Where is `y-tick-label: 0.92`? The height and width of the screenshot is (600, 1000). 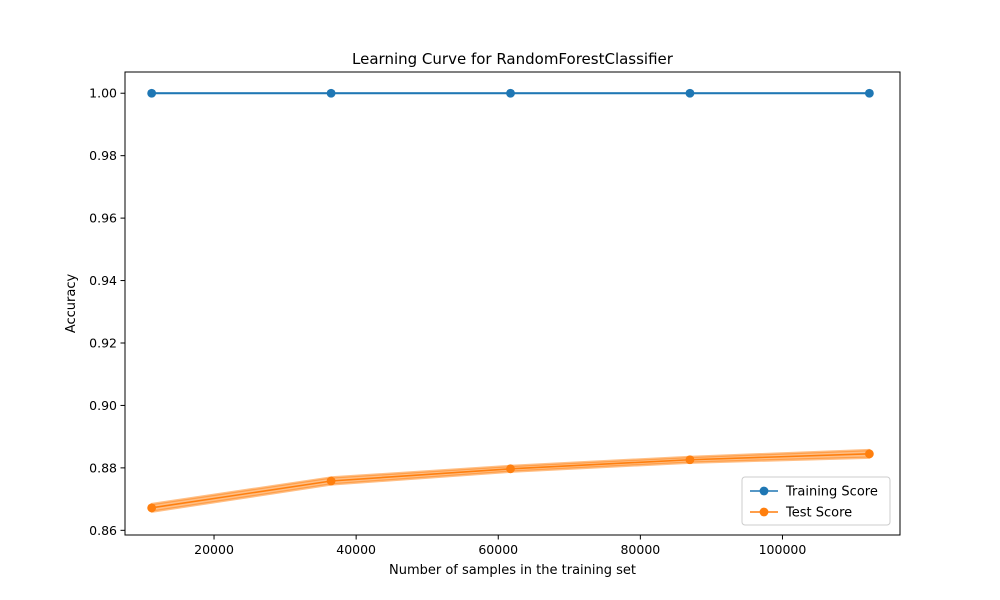
y-tick-label: 0.92 is located at coordinates (103, 342).